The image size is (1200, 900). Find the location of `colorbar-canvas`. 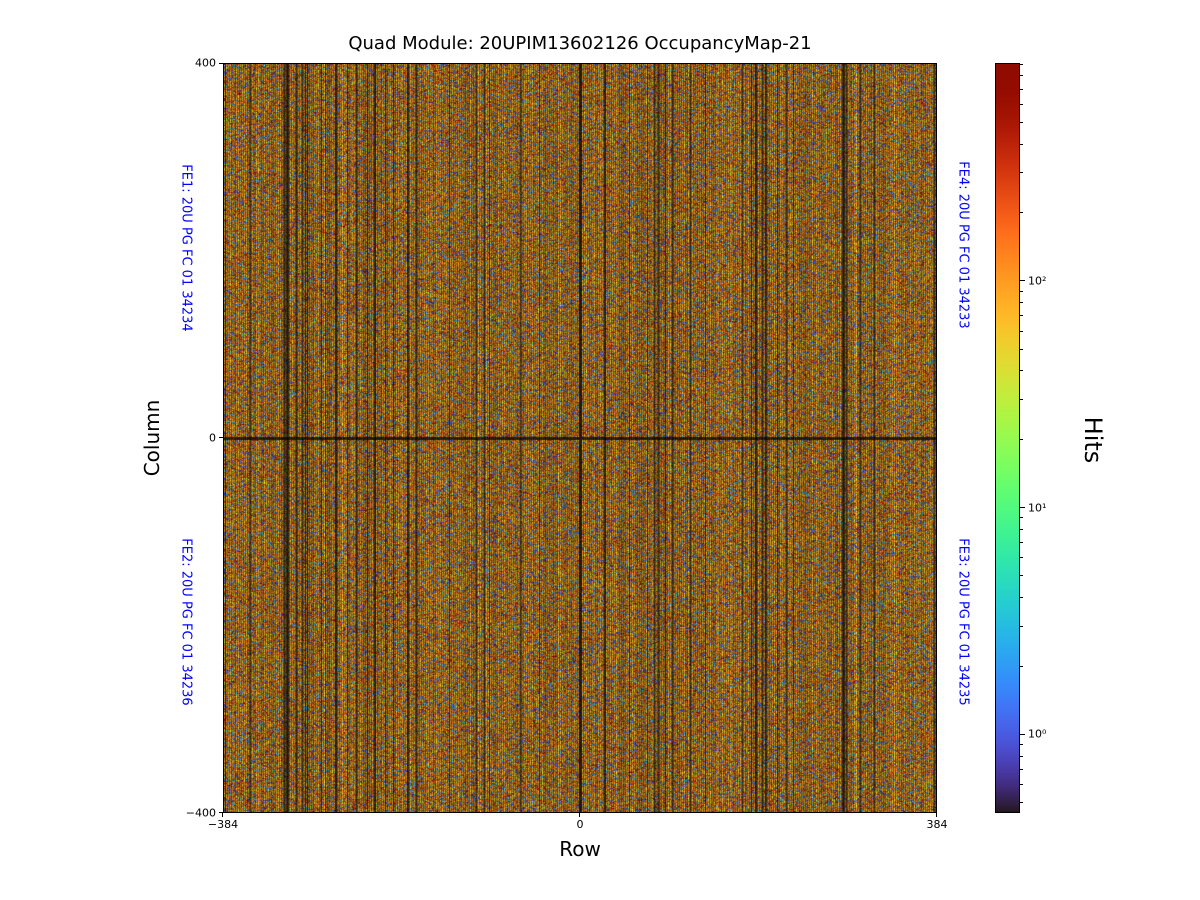

colorbar-canvas is located at coordinates (1007, 438).